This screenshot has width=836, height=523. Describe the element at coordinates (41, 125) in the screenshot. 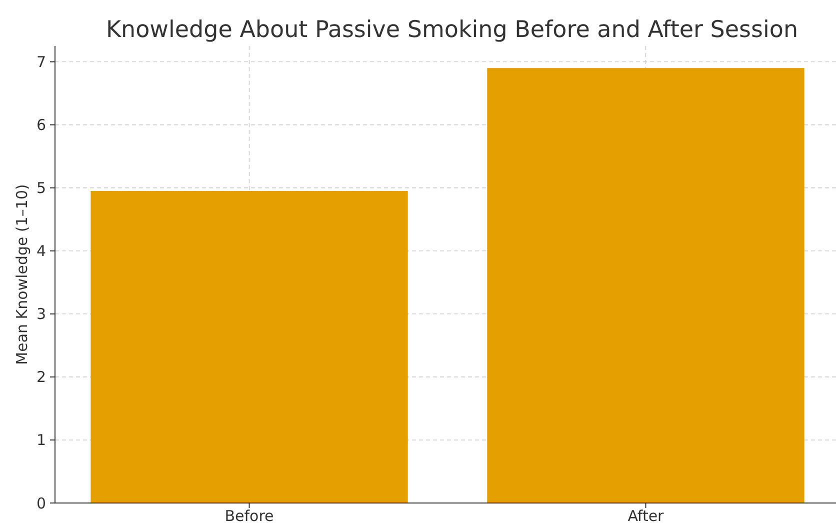

I see `y-tick-label: 6` at that location.